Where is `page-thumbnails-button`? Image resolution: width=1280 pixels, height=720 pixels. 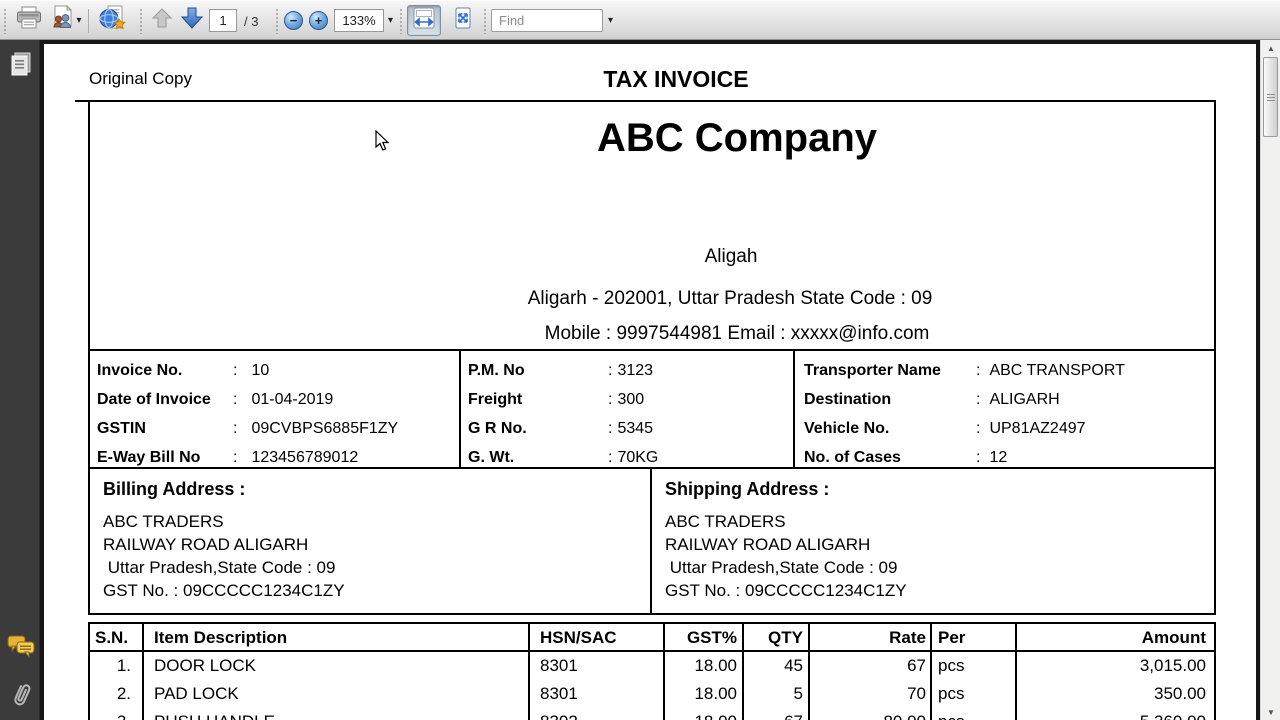 page-thumbnails-button is located at coordinates (21, 67).